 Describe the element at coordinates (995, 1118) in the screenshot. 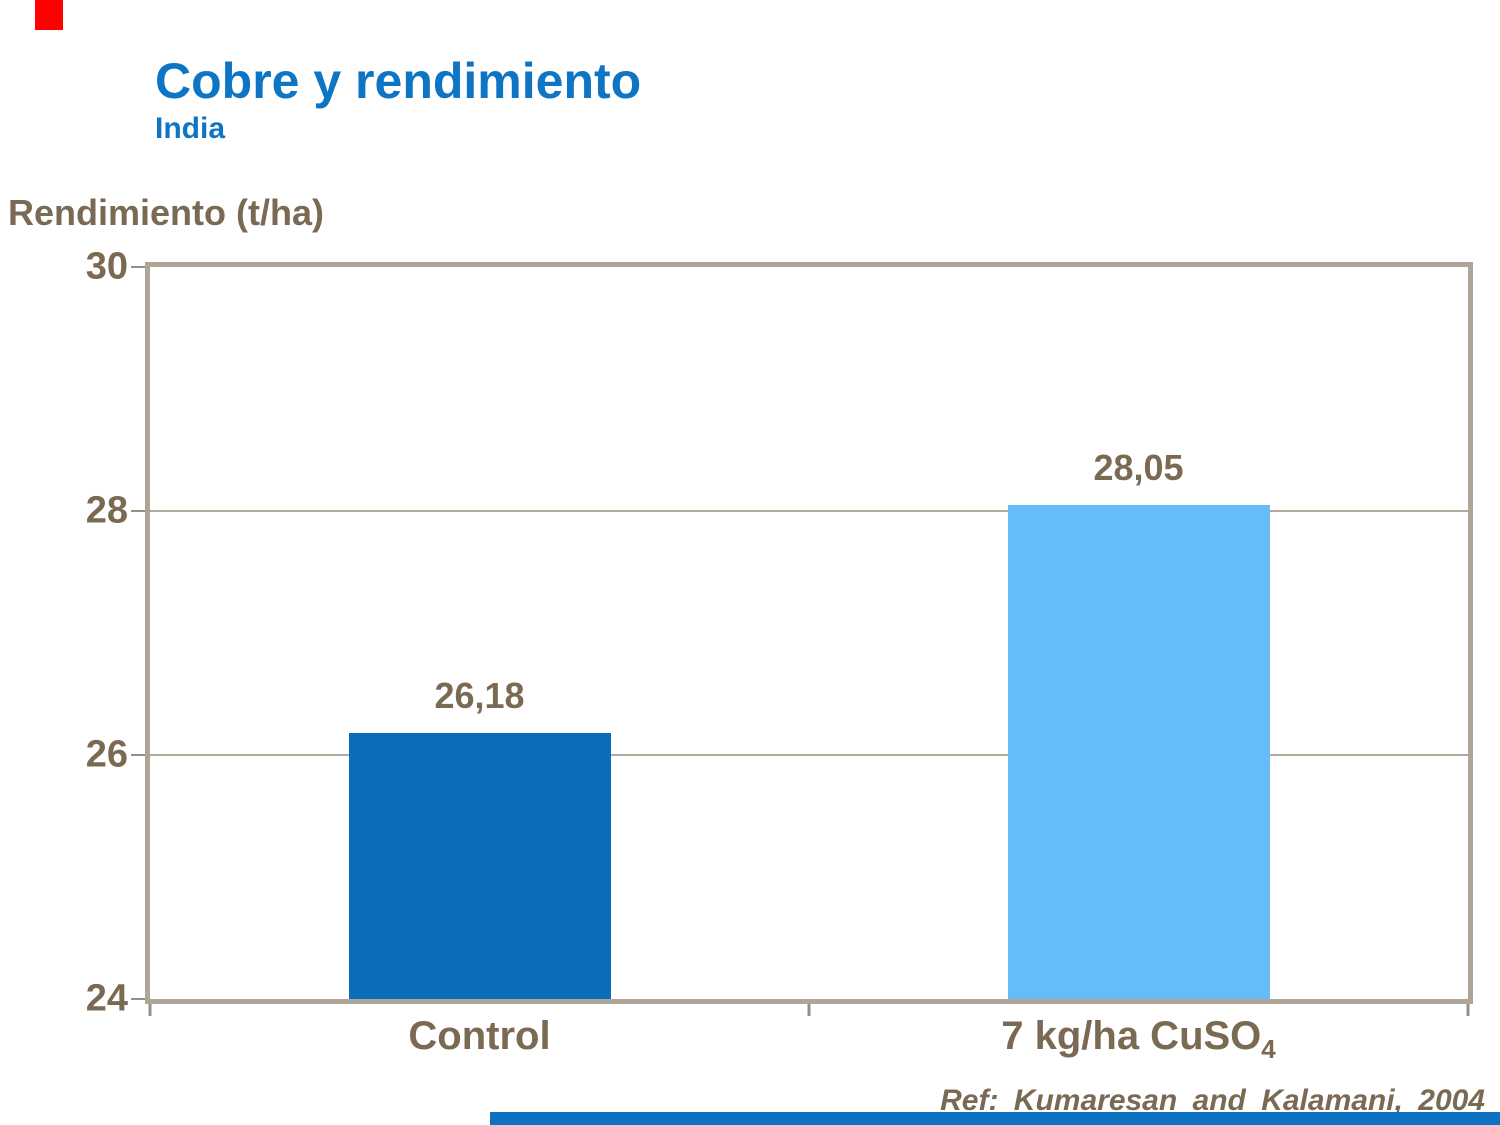

I see `footer-accent-bar` at that location.